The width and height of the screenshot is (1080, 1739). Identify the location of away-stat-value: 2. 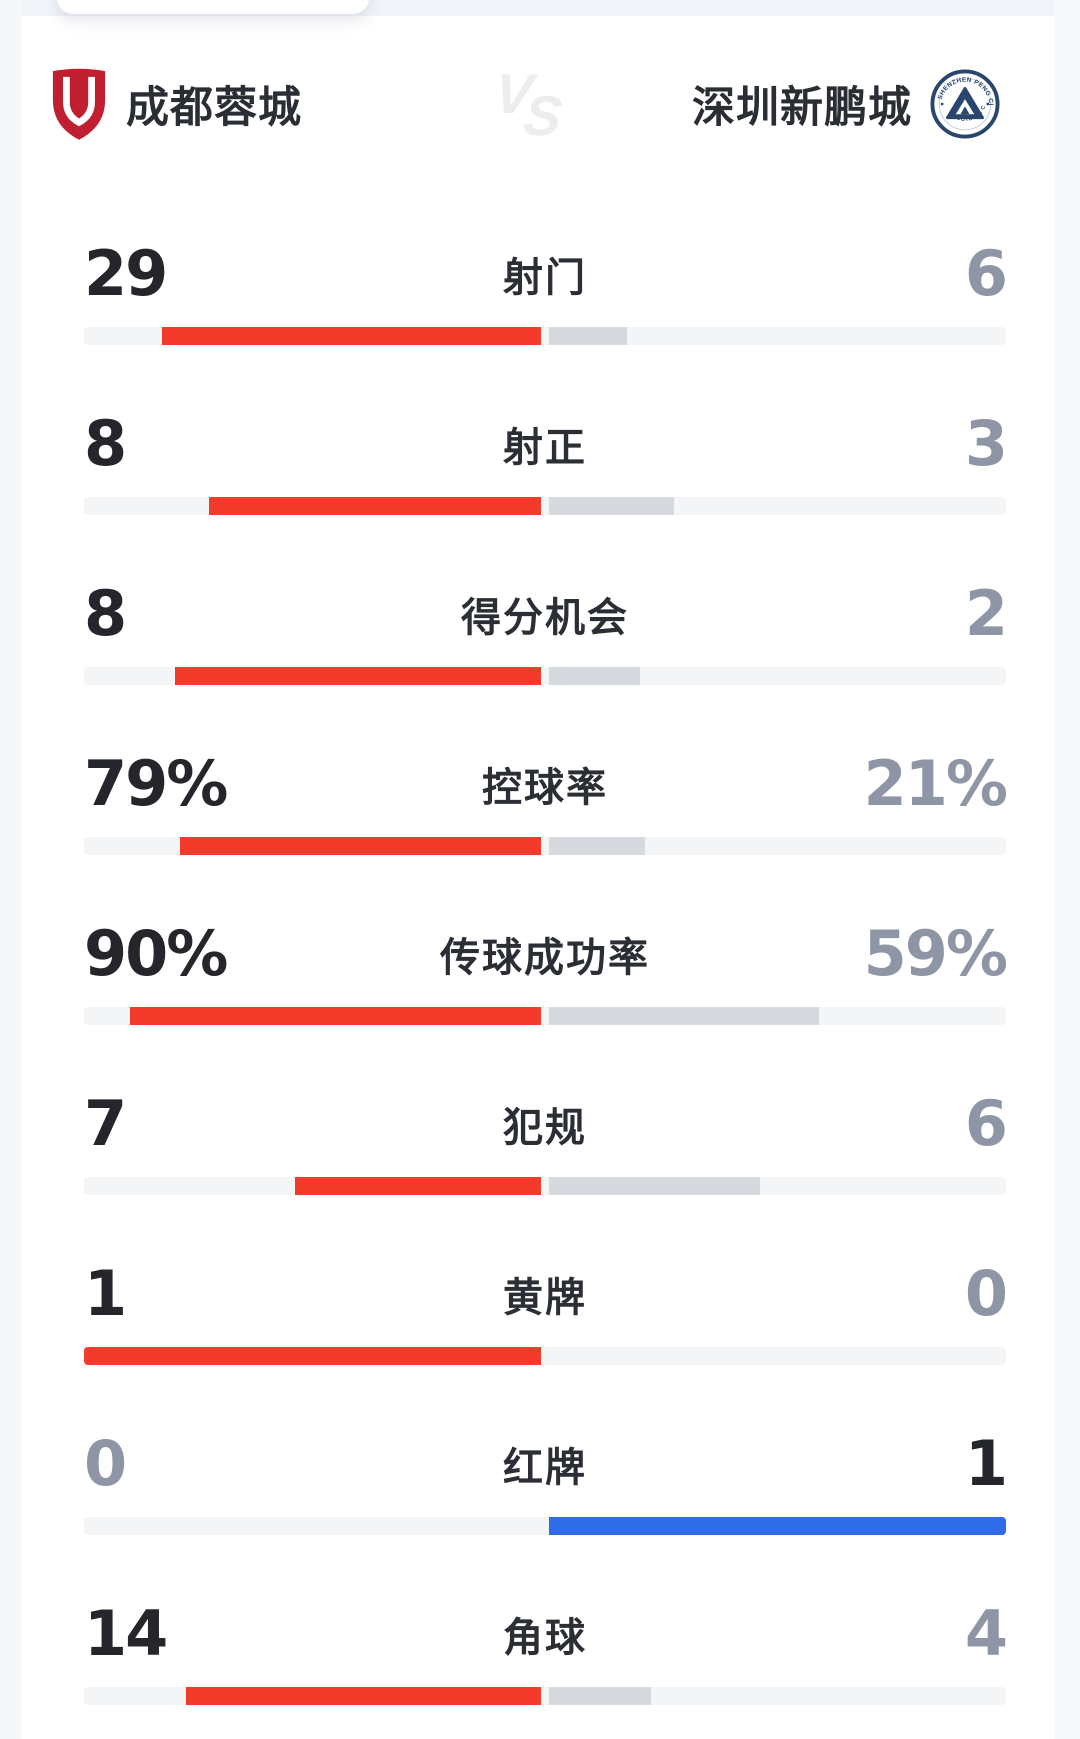
(986, 613).